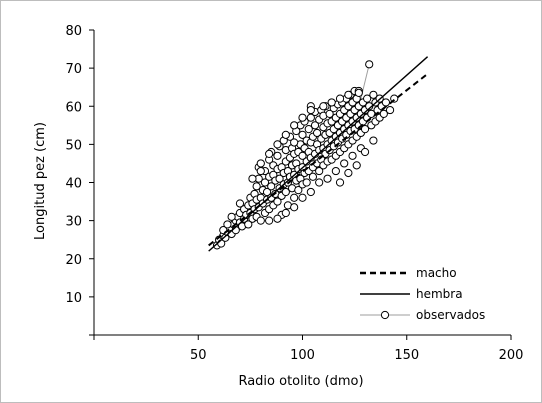  Describe the element at coordinates (406, 355) in the screenshot. I see `x-tick-label: 150` at that location.